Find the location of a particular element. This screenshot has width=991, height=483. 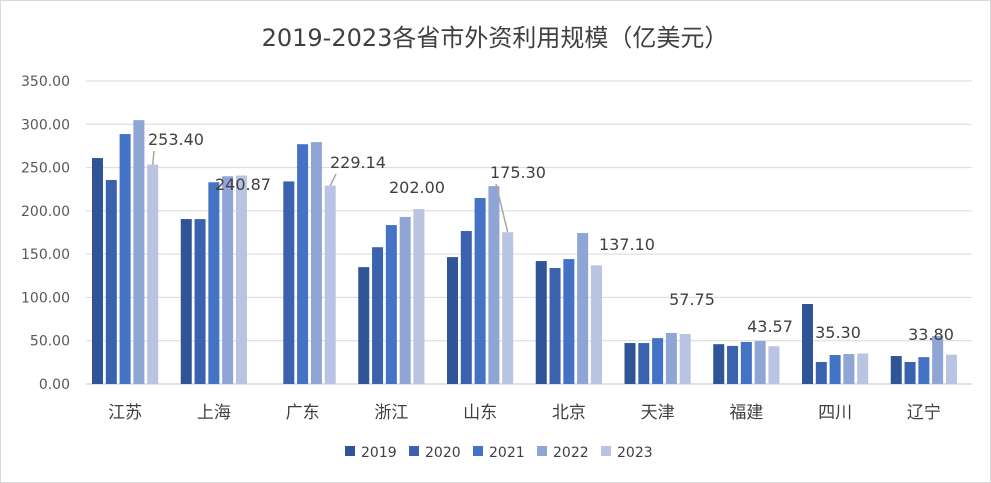

y-tick-label: 50.00 is located at coordinates (50, 342).